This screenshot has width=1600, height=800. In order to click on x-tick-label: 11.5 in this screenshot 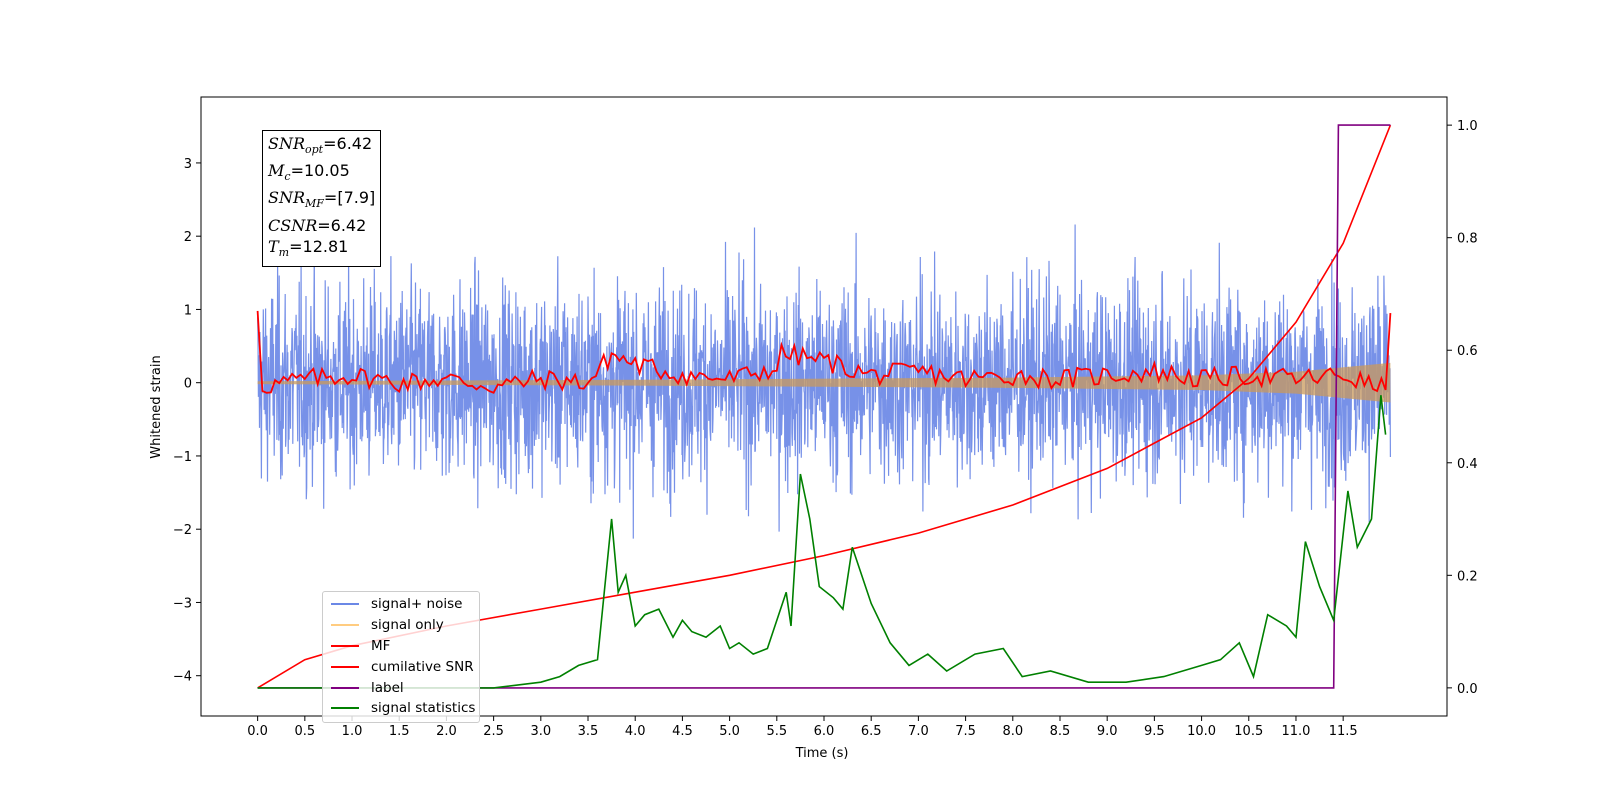, I will do `click(1343, 731)`.